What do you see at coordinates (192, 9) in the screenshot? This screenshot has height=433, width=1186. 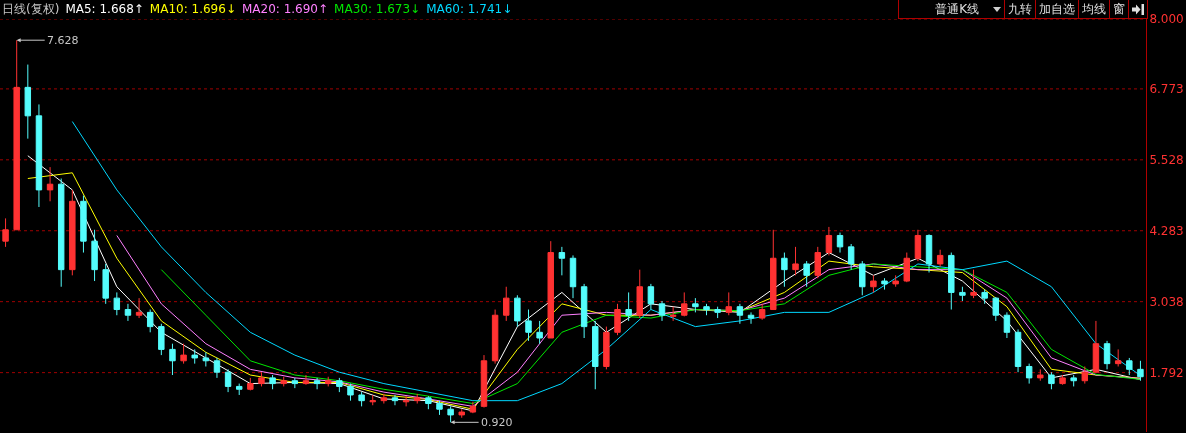 I see `text: MA10: 1.696↓` at bounding box center [192, 9].